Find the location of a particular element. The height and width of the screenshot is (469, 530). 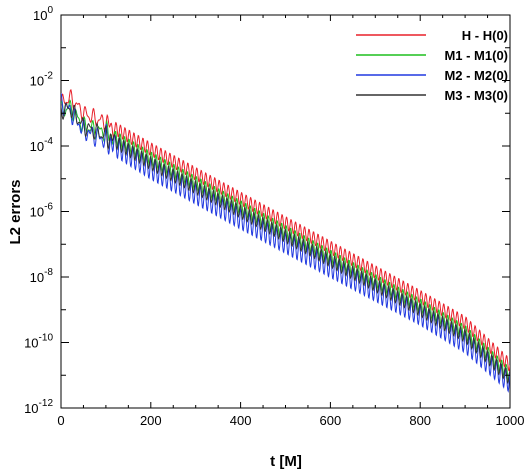

x-tick-label: 800 is located at coordinates (420, 420).